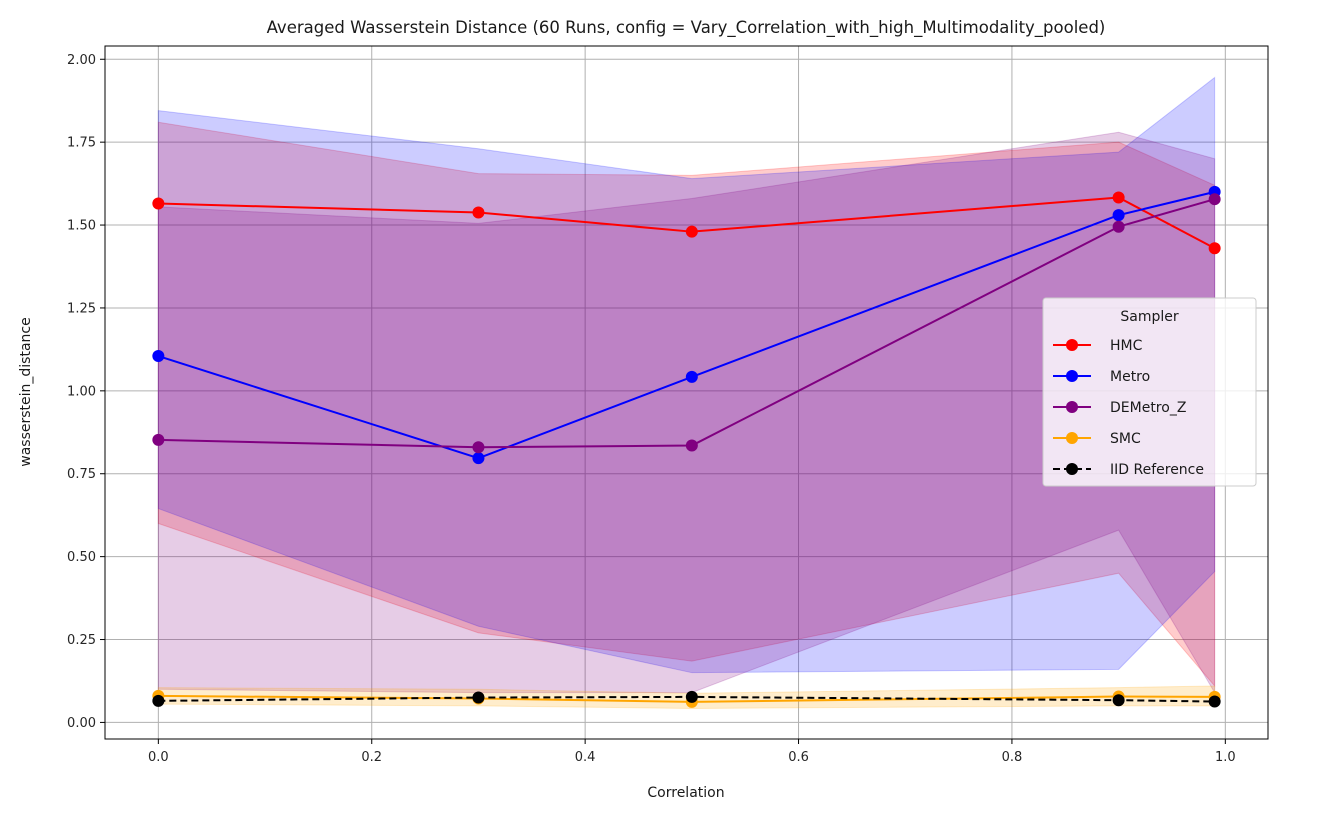 The width and height of the screenshot is (1338, 817). What do you see at coordinates (81, 308) in the screenshot?
I see `y-tick-label: 1.25` at bounding box center [81, 308].